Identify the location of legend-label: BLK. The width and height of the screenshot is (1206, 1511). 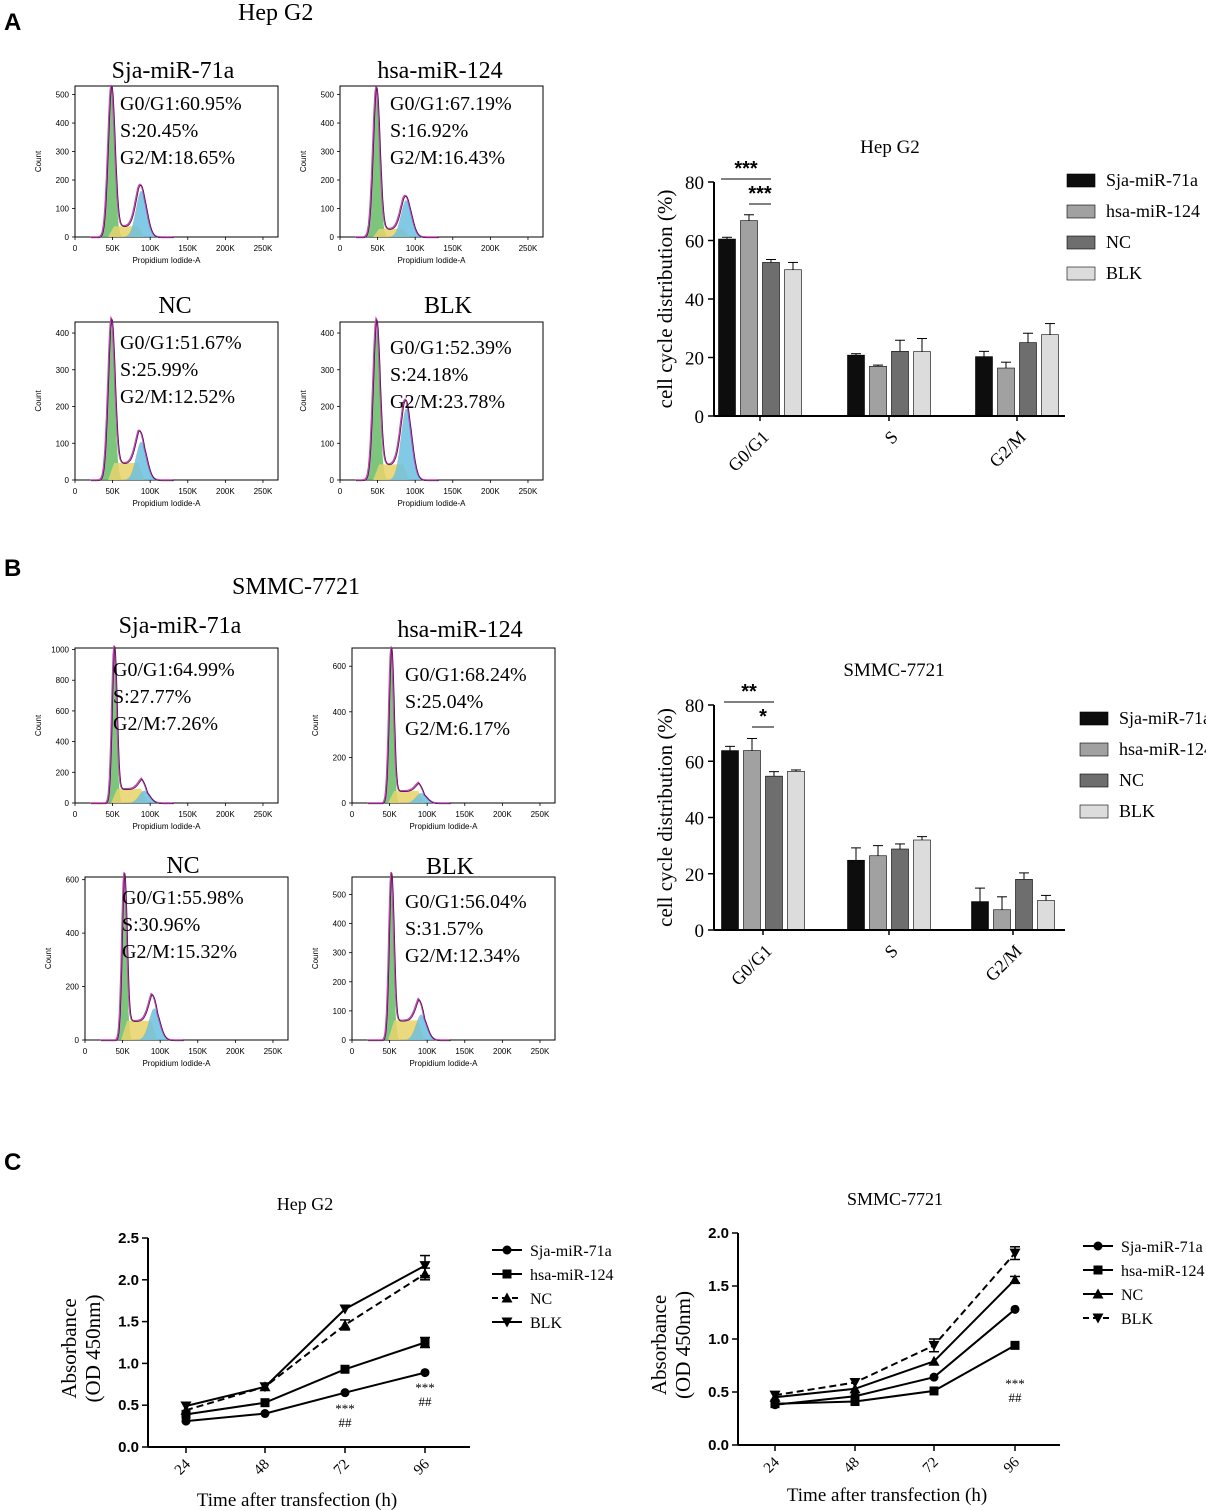
(1124, 273).